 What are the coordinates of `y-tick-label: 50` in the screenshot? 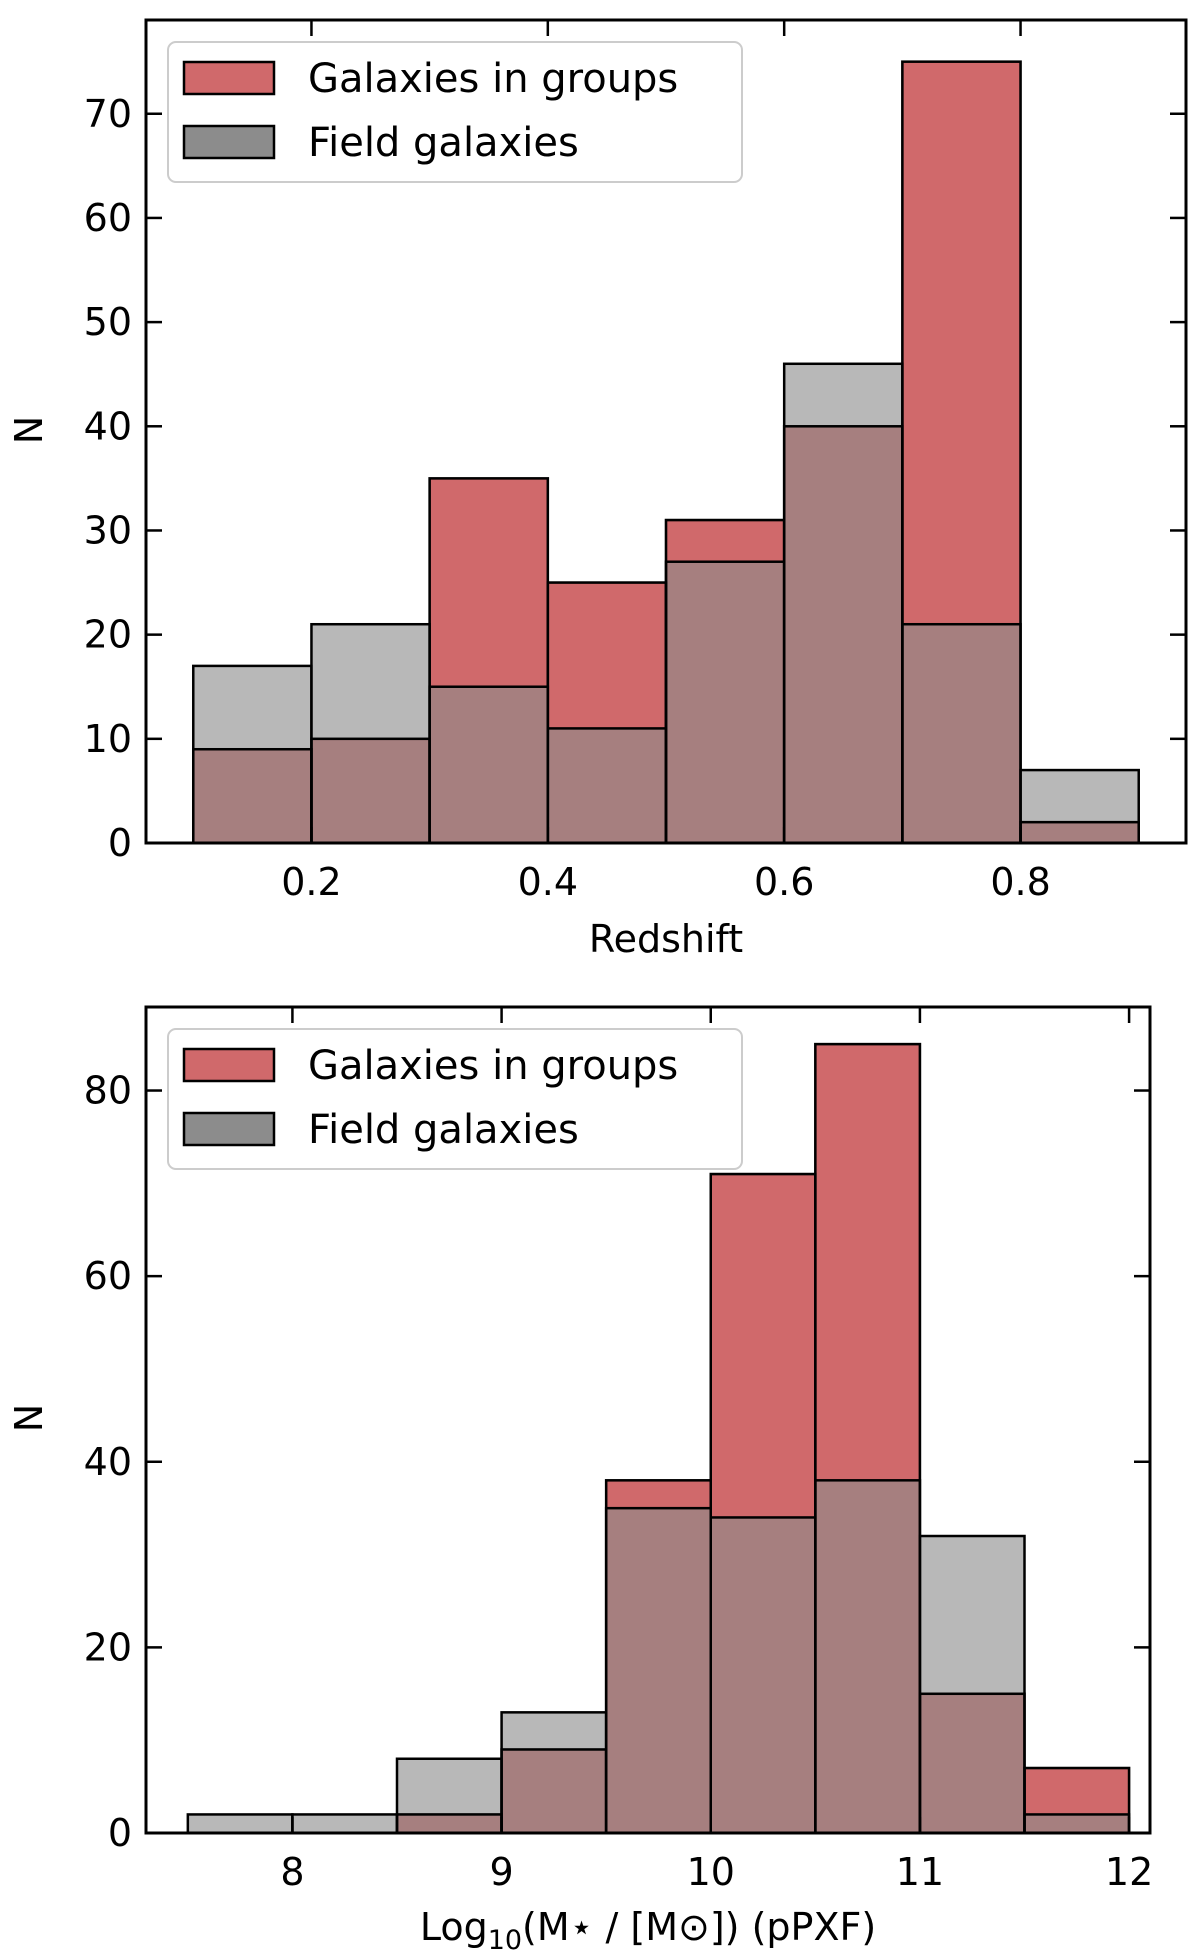 It's located at (108, 322).